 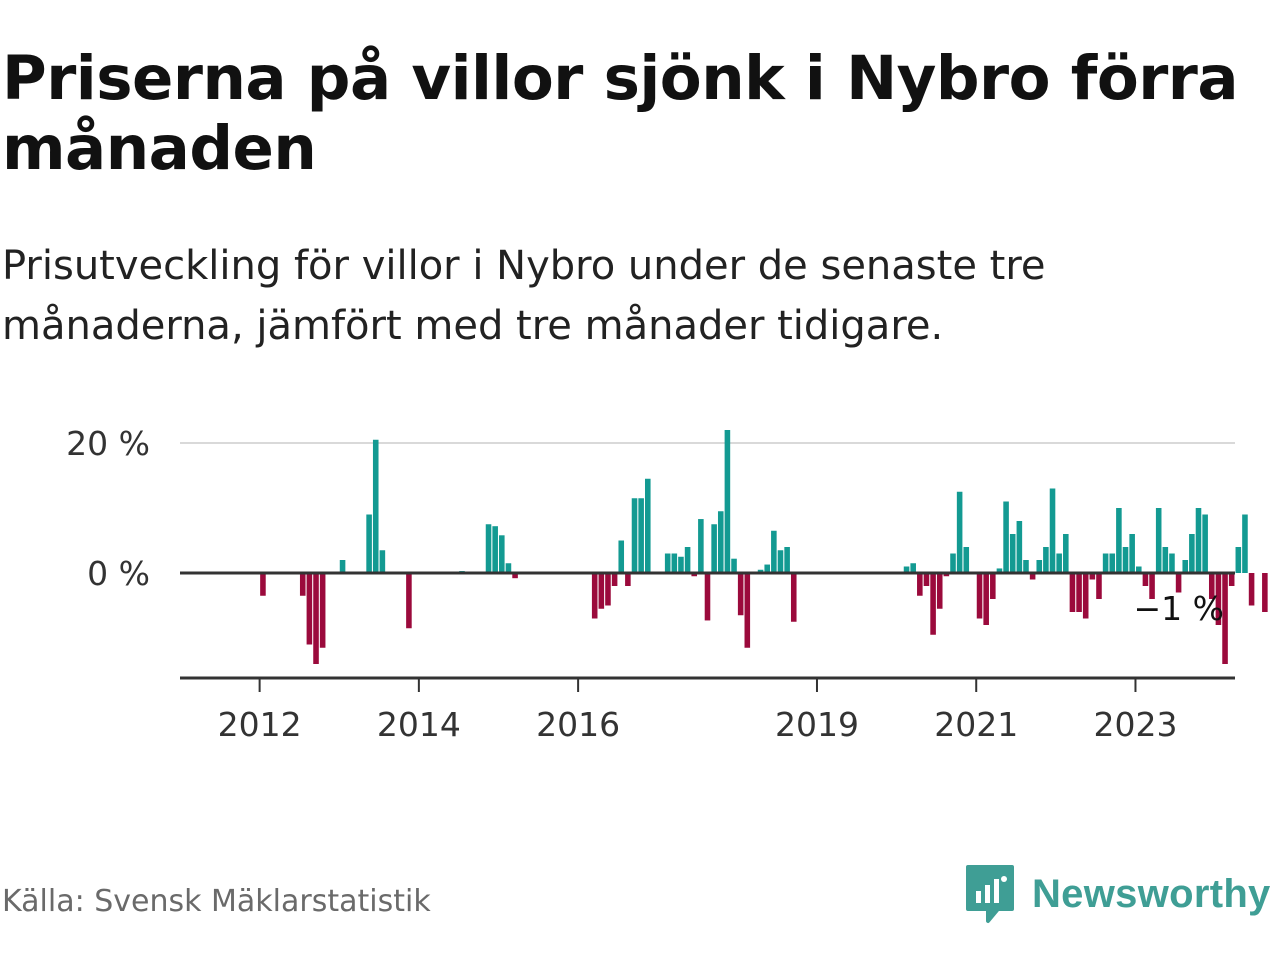 I want to click on x-tick-label: 2014, so click(x=419, y=724).